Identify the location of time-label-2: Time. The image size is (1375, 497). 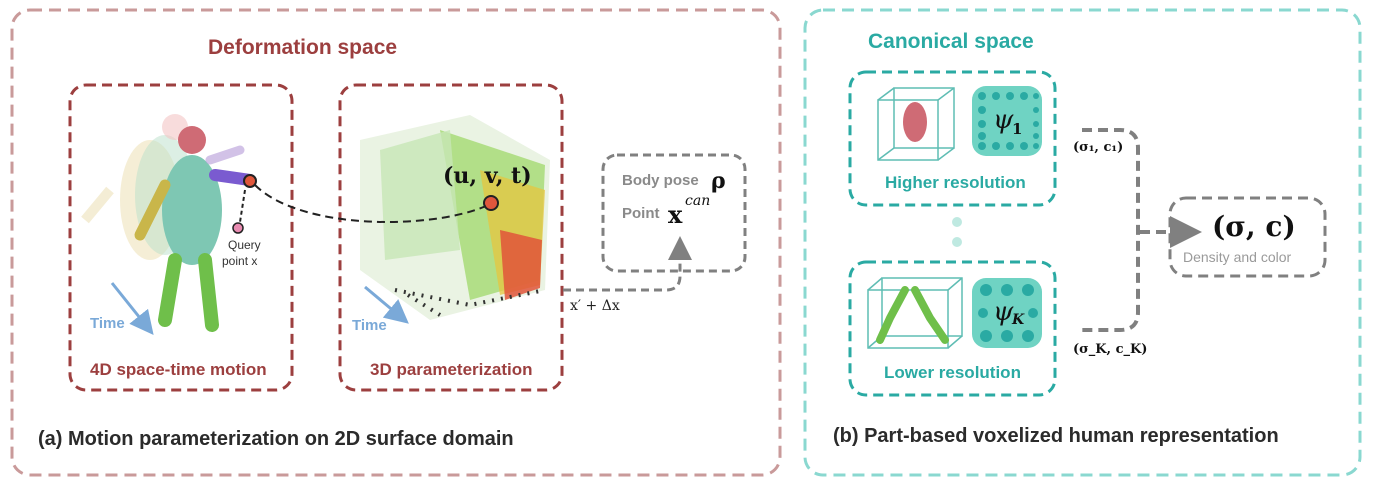
(369, 325).